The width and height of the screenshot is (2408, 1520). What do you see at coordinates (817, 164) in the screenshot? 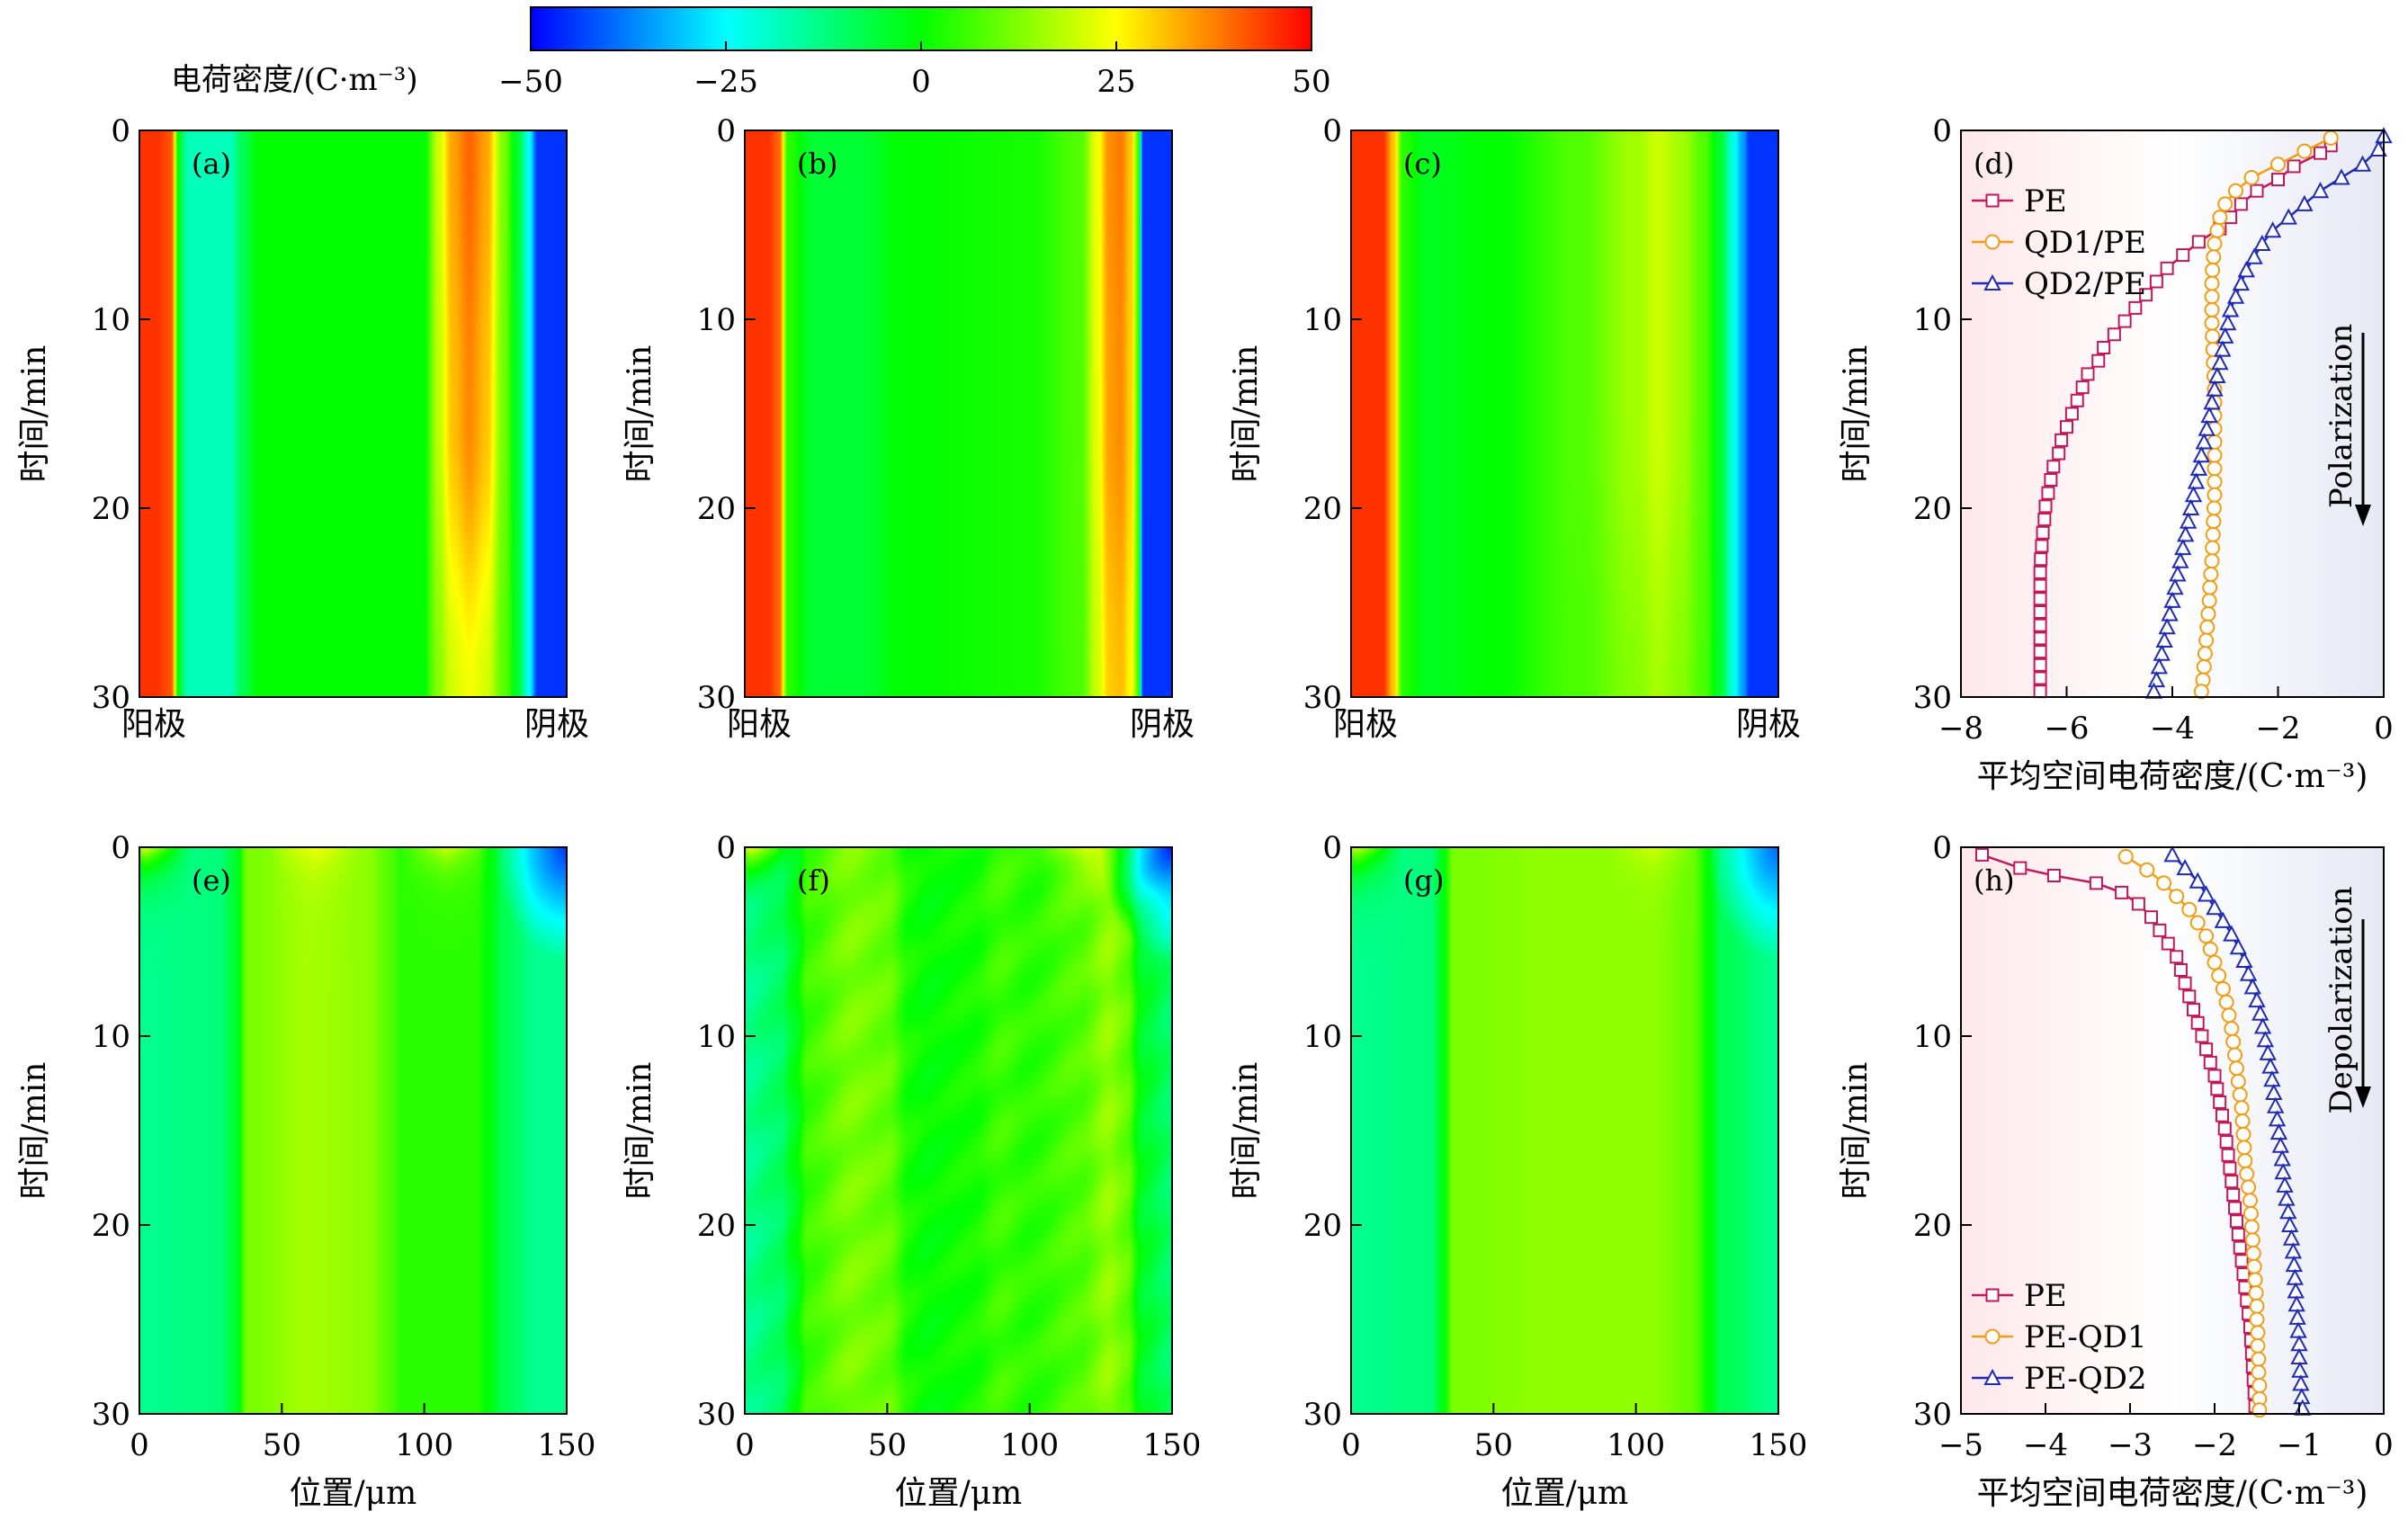
I see `panel-label: (b)` at bounding box center [817, 164].